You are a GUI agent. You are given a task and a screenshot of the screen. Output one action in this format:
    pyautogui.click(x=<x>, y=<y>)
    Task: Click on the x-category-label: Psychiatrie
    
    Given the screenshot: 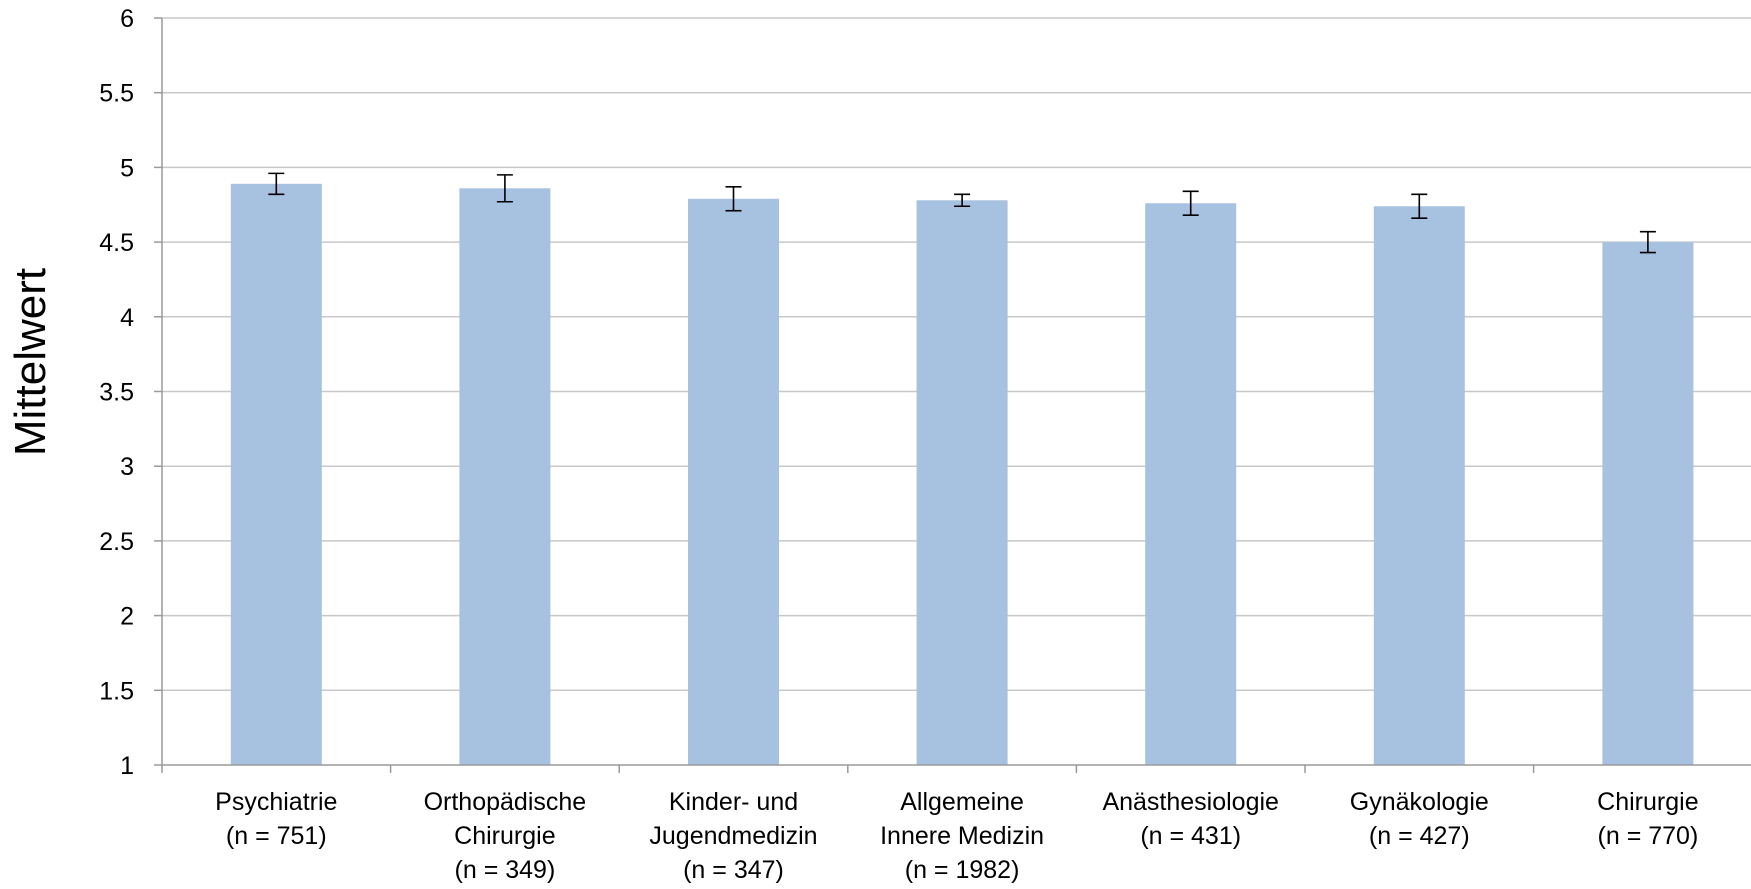 What is the action you would take?
    pyautogui.click(x=276, y=802)
    